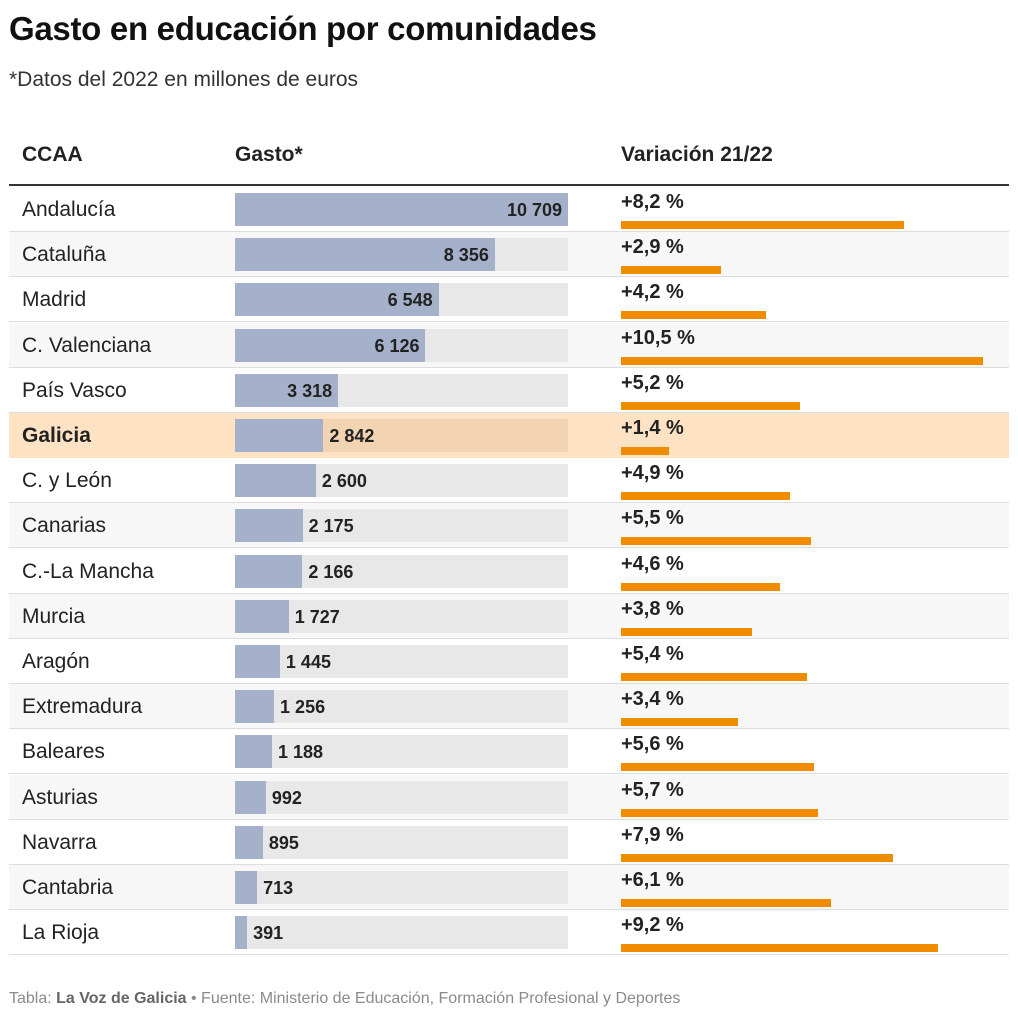 Image resolution: width=1018 pixels, height=1020 pixels. What do you see at coordinates (410, 300) in the screenshot?
I see `gasto-value-label: 6 548` at bounding box center [410, 300].